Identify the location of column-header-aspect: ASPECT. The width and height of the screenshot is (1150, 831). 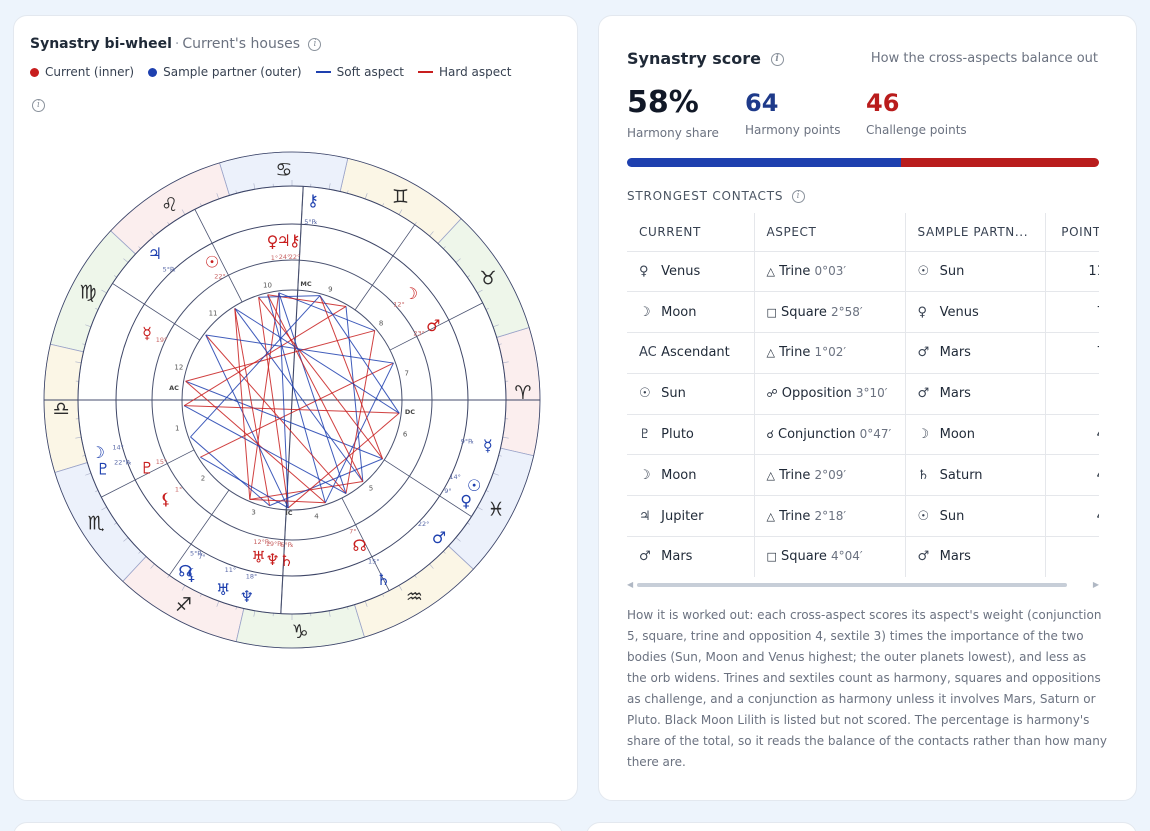
(829, 232).